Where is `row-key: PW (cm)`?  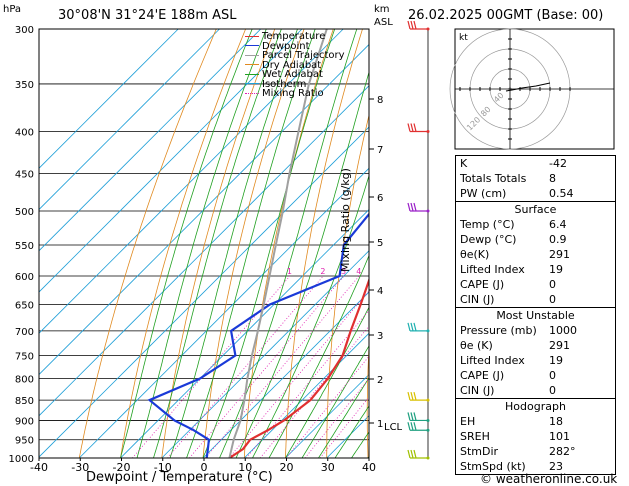
row-key: PW (cm) is located at coordinates (483, 193).